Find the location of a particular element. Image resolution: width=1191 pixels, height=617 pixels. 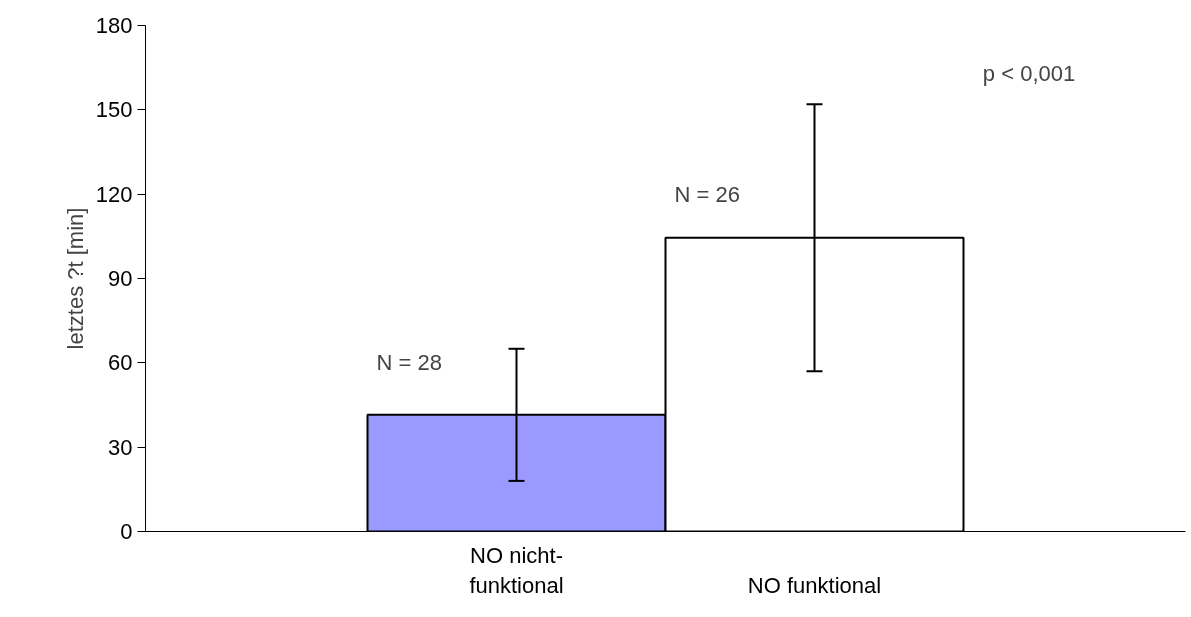

y-tick-label: 90 is located at coordinates (120, 278).